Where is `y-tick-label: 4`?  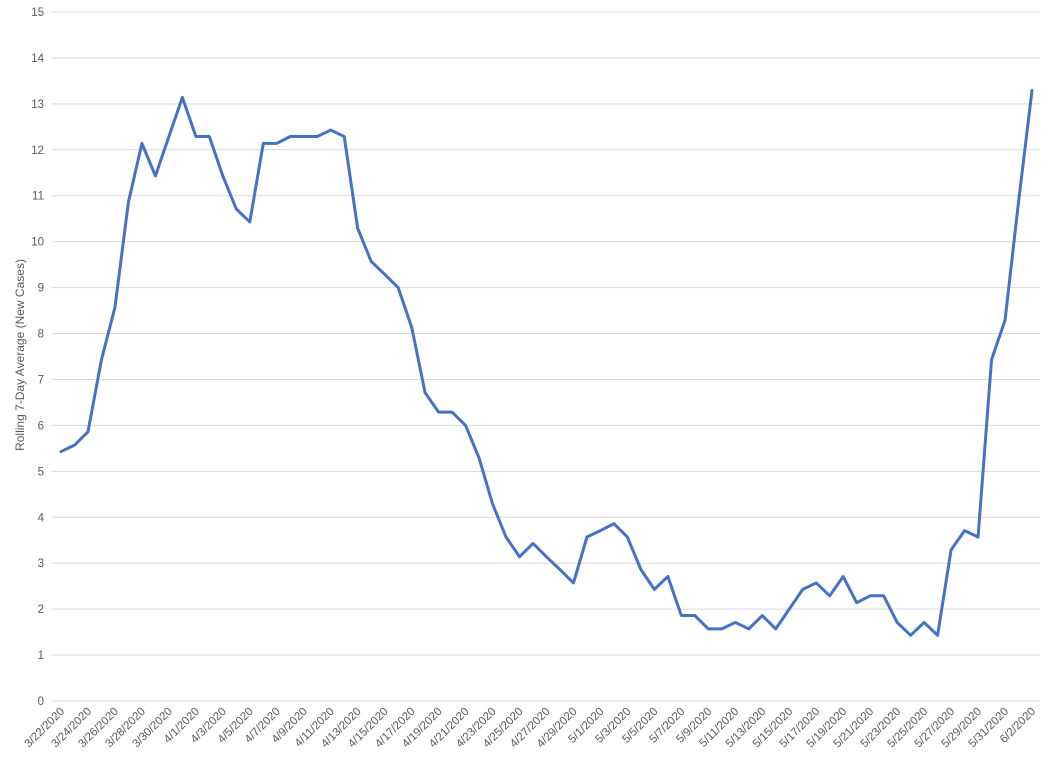 y-tick-label: 4 is located at coordinates (41, 518).